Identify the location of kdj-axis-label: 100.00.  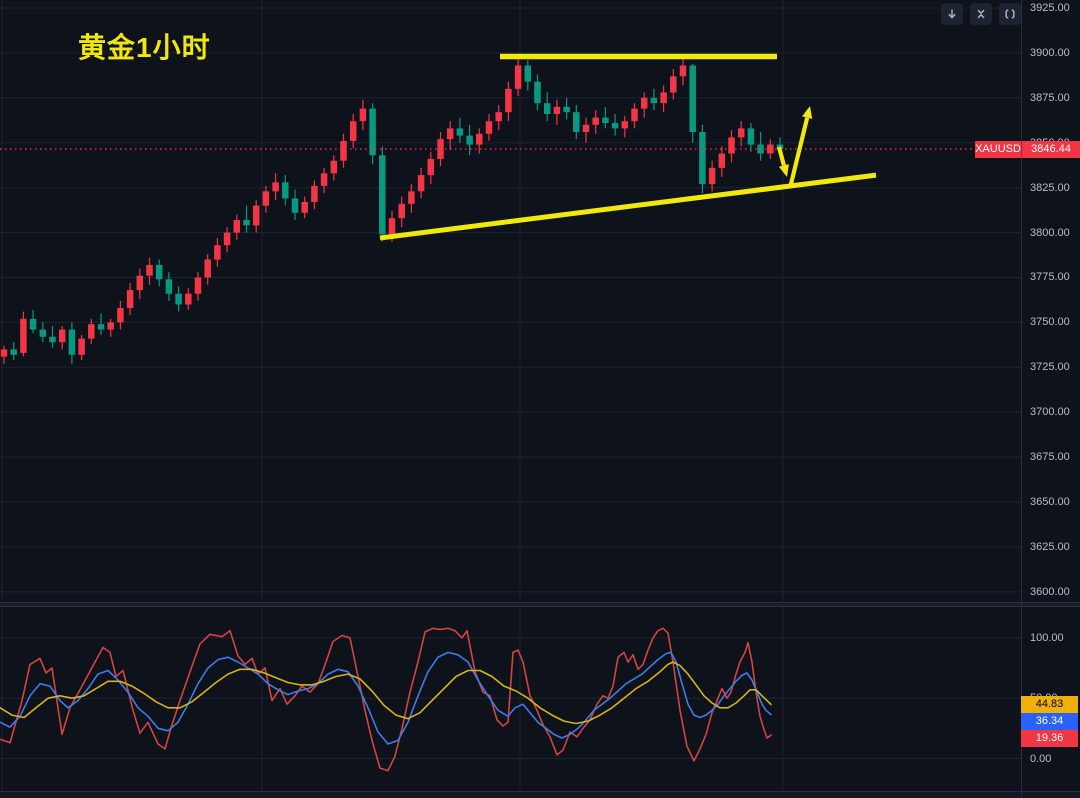
(1047, 637).